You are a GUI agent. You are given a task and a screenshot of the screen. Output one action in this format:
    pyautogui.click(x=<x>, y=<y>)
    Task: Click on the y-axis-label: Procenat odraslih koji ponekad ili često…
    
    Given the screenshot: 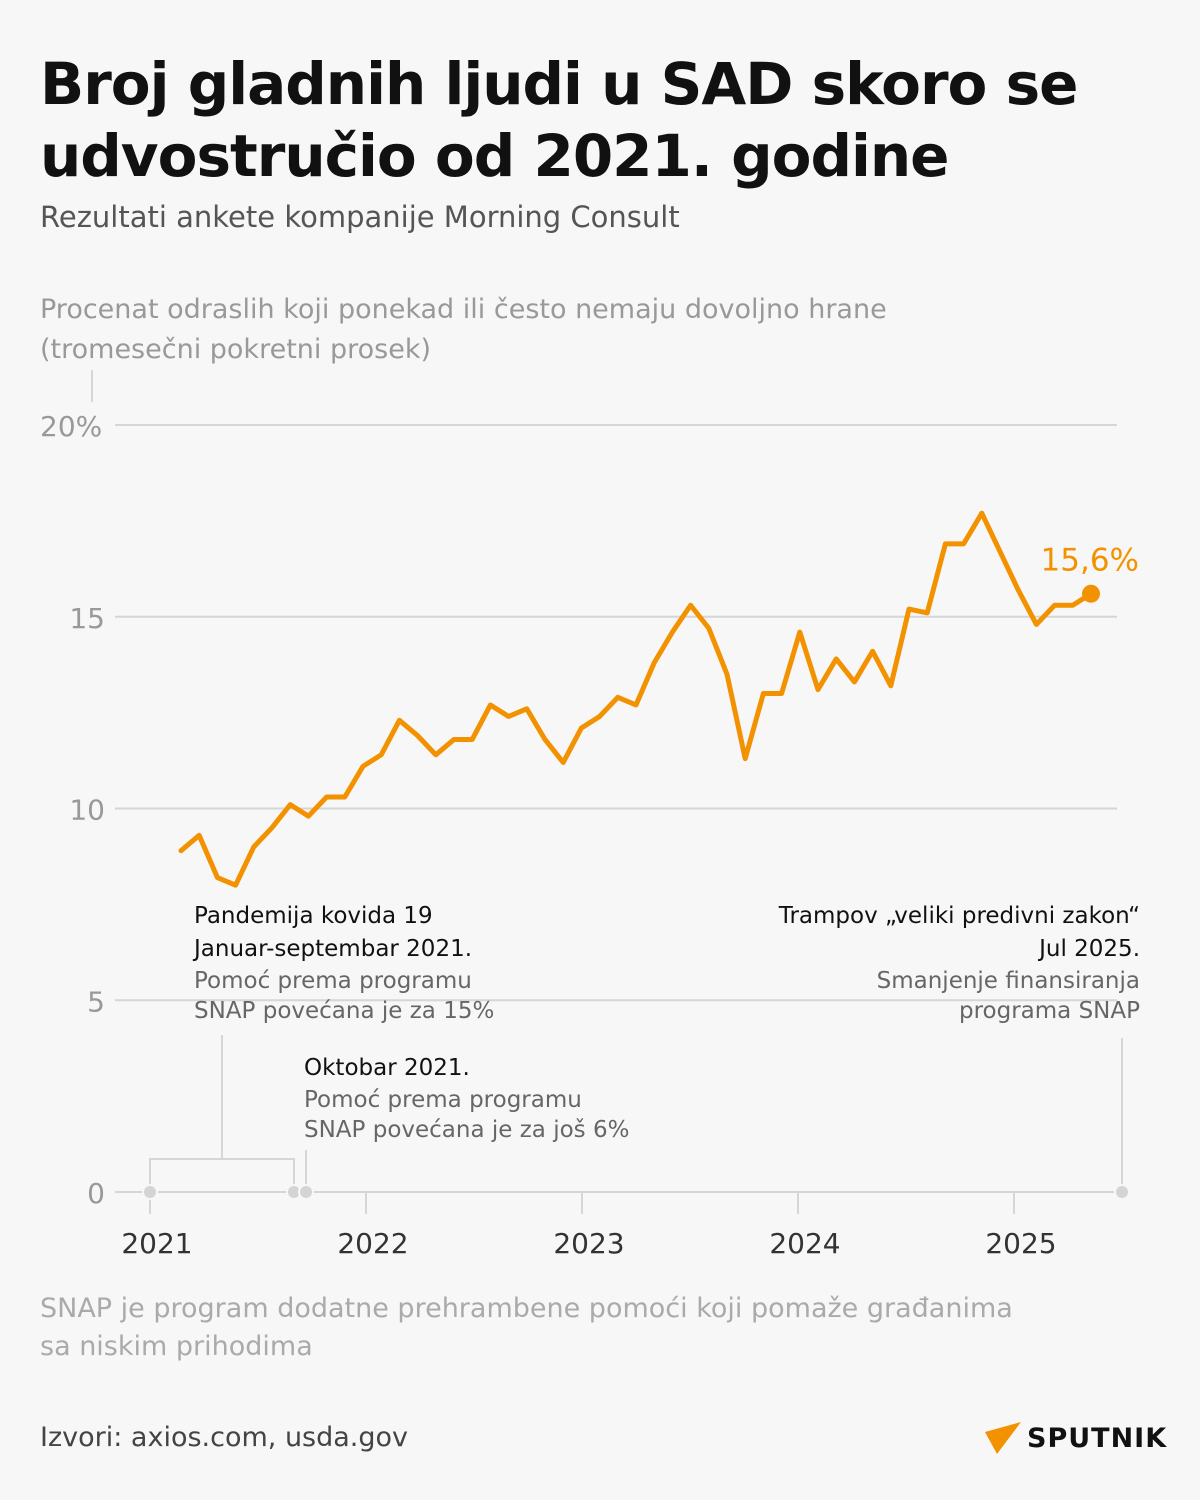 What is the action you would take?
    pyautogui.click(x=540, y=330)
    